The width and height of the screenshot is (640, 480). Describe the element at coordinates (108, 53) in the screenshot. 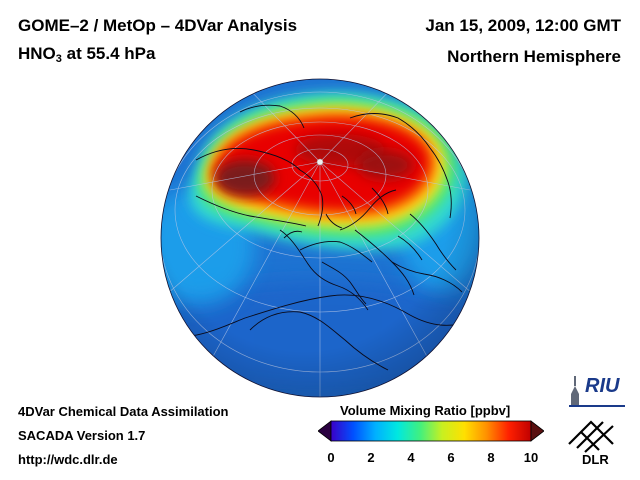

I see `species-suffix: at 55.4 hPa` at that location.